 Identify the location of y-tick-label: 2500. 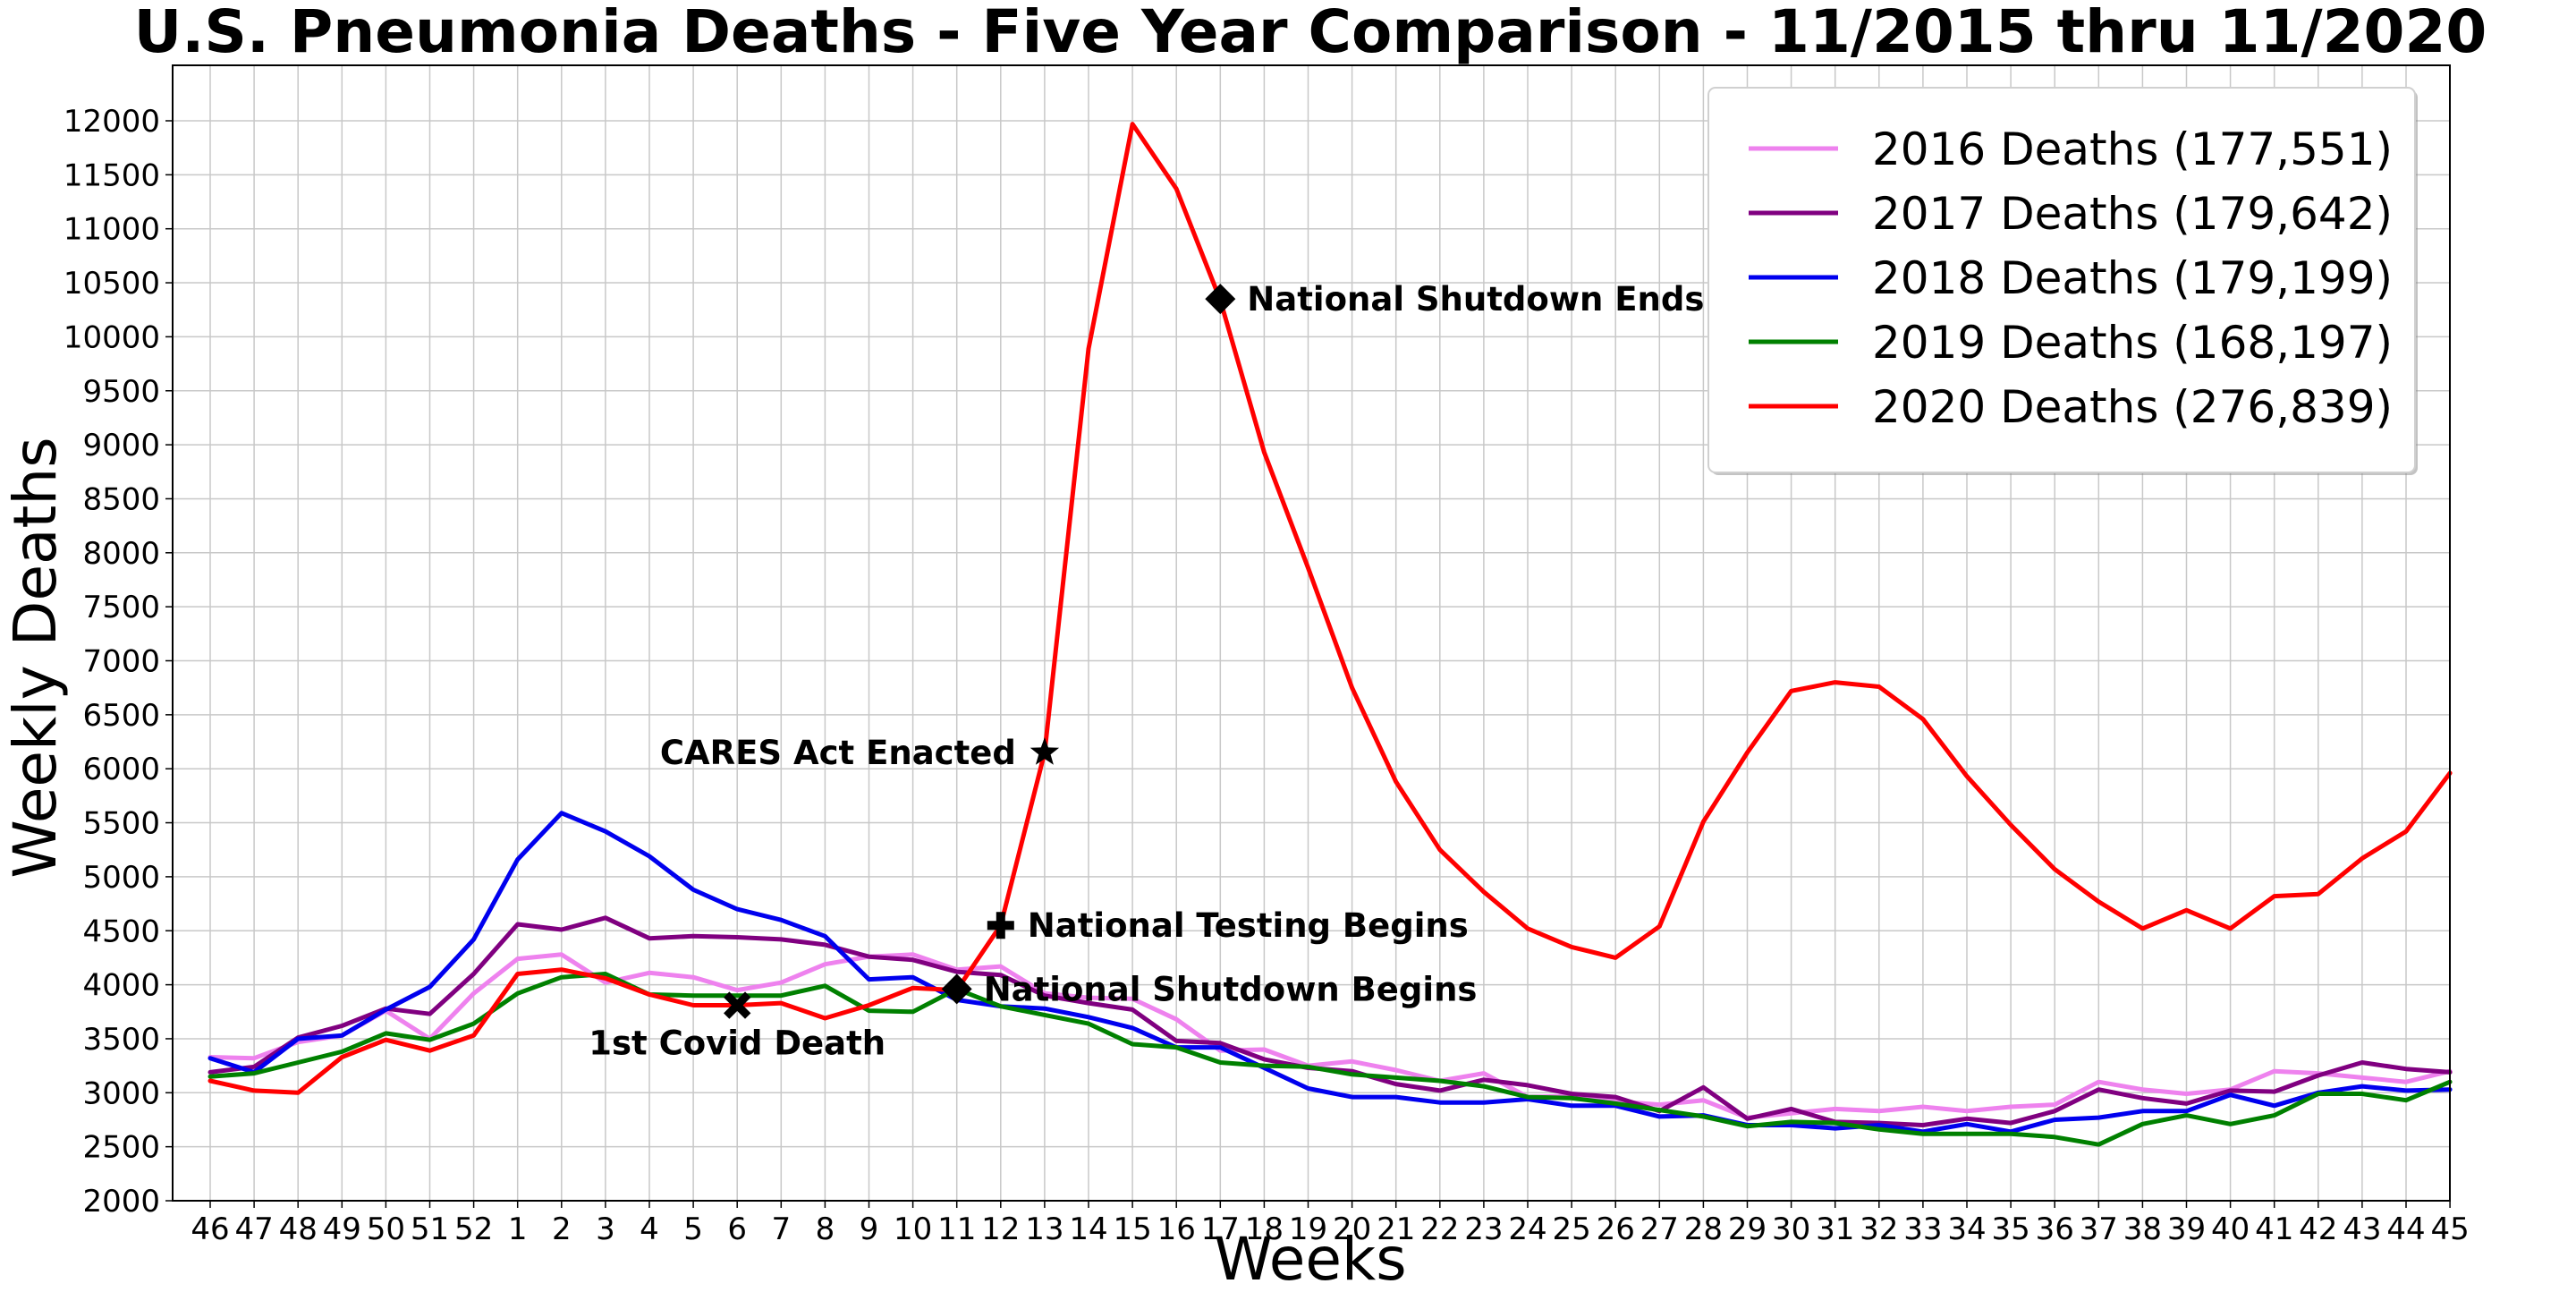
(121, 1148).